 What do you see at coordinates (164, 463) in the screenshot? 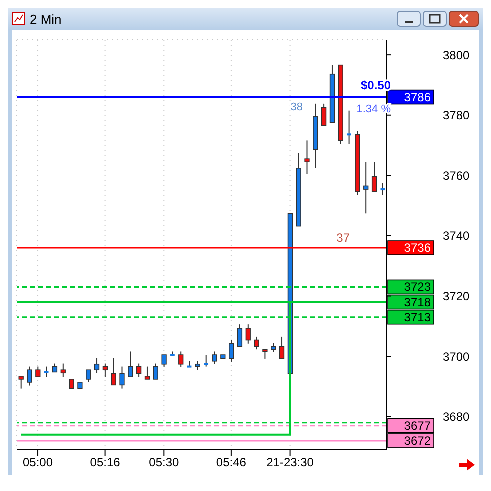
I see `x-tick-label: 05:30` at bounding box center [164, 463].